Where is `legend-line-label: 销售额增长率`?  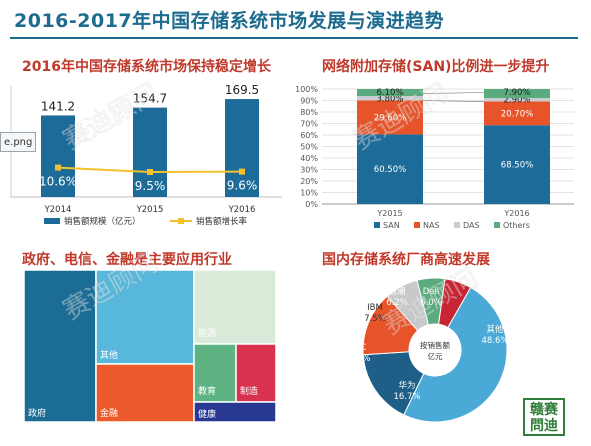
legend-line-label: 销售额增长率 is located at coordinates (222, 221).